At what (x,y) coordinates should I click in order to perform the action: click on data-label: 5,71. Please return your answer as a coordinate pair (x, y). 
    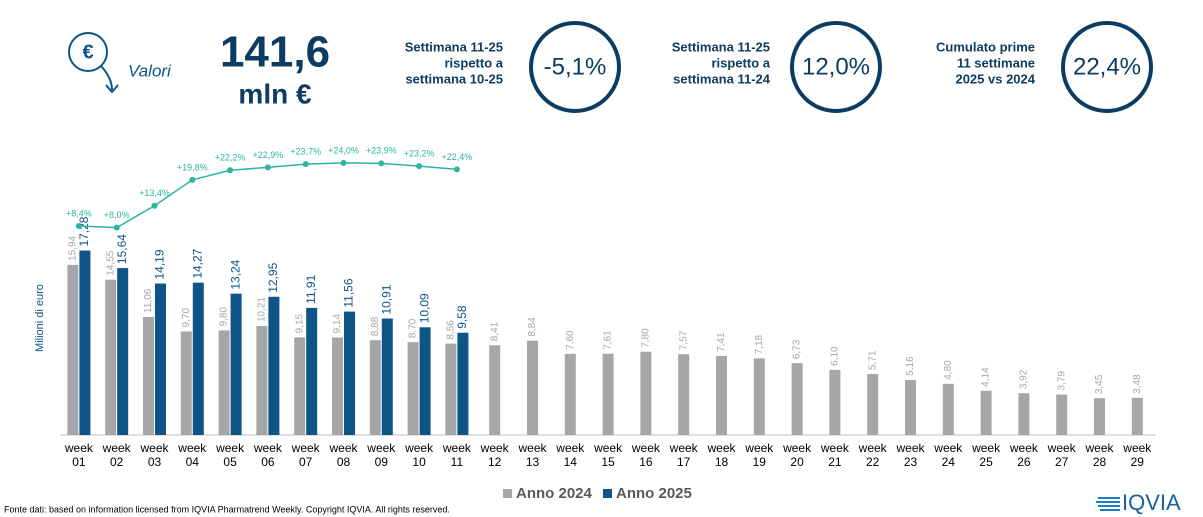
    Looking at the image, I should click on (872, 360).